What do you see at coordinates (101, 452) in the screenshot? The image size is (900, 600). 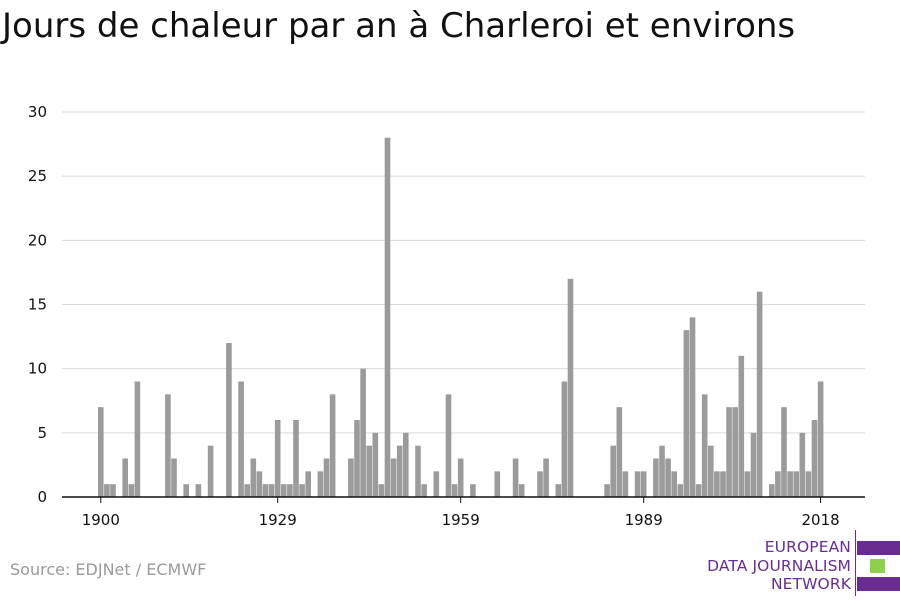 I see `bar-1900` at bounding box center [101, 452].